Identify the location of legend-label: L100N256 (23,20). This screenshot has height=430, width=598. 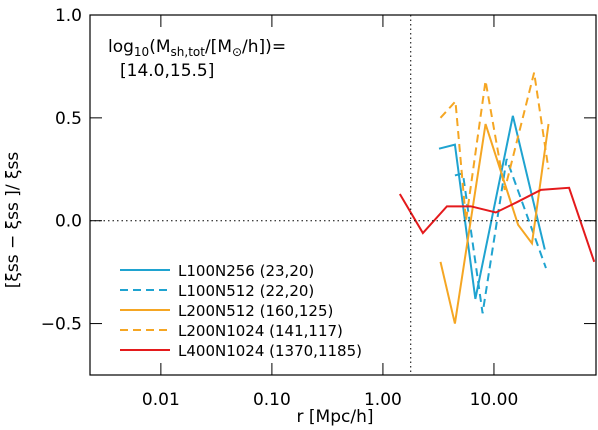
(246, 271).